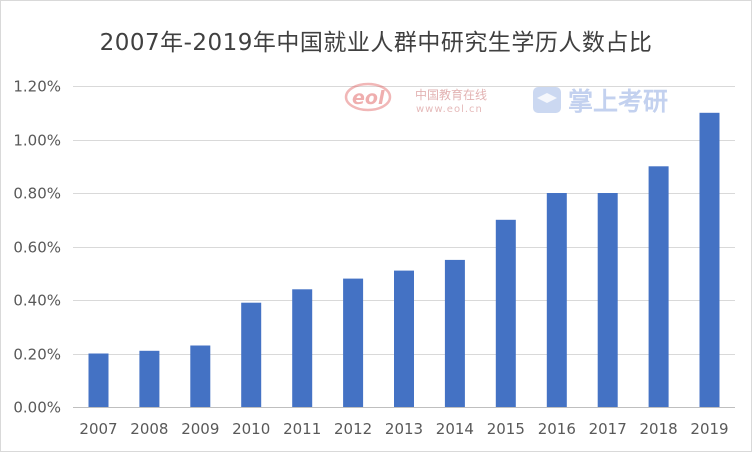 The image size is (752, 452). What do you see at coordinates (376, 43) in the screenshot?
I see `chart-title: 2007年-2019年中国就业人群中研究生学历人数占比` at bounding box center [376, 43].